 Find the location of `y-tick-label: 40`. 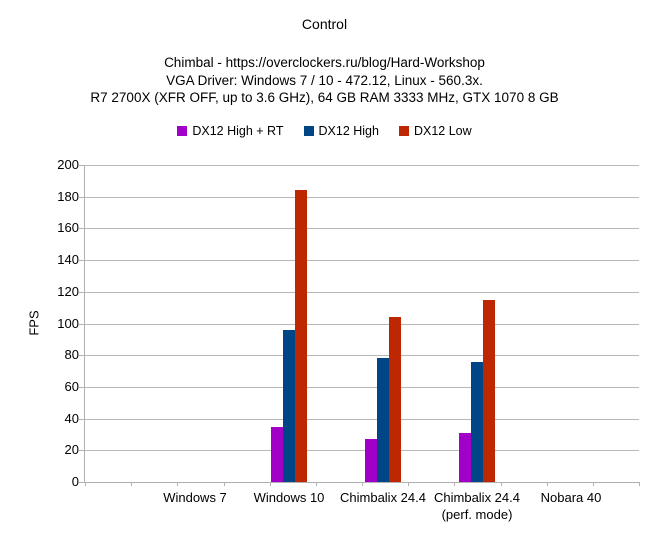

y-tick-label: 40 is located at coordinates (71, 418).